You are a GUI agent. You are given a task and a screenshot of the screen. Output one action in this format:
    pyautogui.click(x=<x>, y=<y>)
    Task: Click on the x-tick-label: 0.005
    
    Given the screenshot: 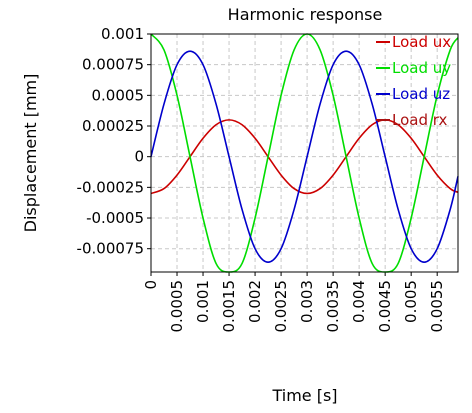 What is the action you would take?
    pyautogui.click(x=411, y=301)
    